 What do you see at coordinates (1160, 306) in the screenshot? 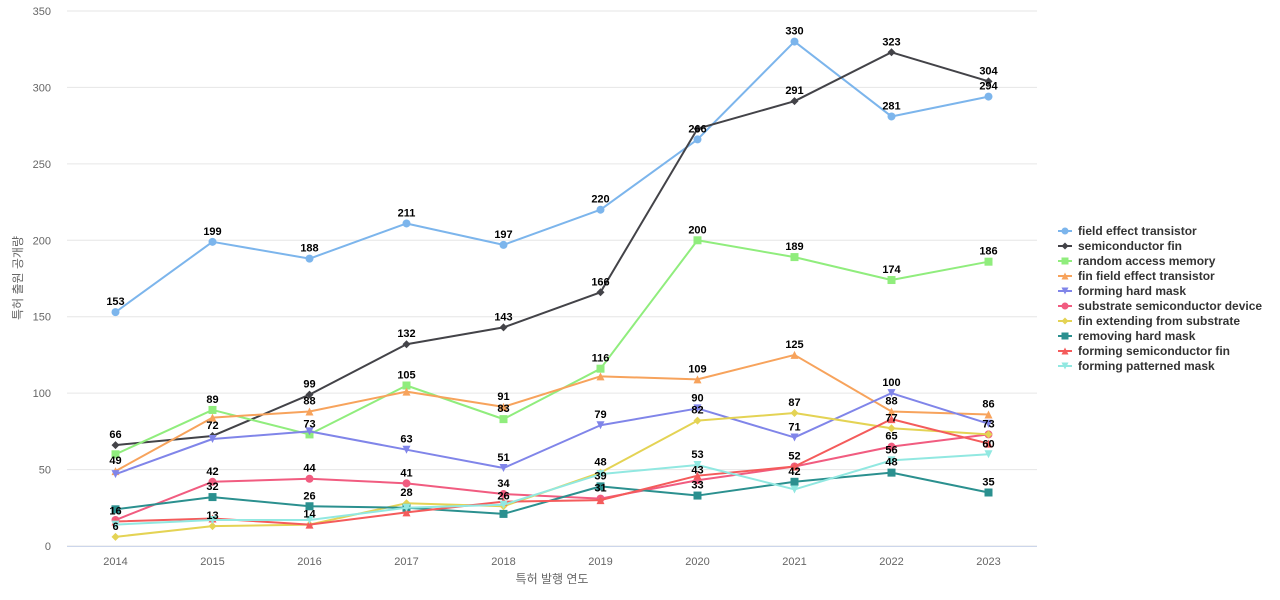
I see `legend-item: substrate semiconductor device` at bounding box center [1160, 306].